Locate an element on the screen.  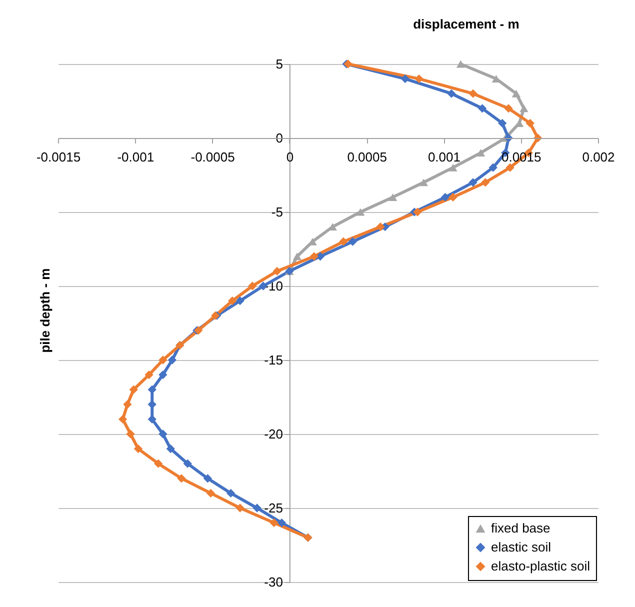
x-tick-label: 0.0005 is located at coordinates (367, 157).